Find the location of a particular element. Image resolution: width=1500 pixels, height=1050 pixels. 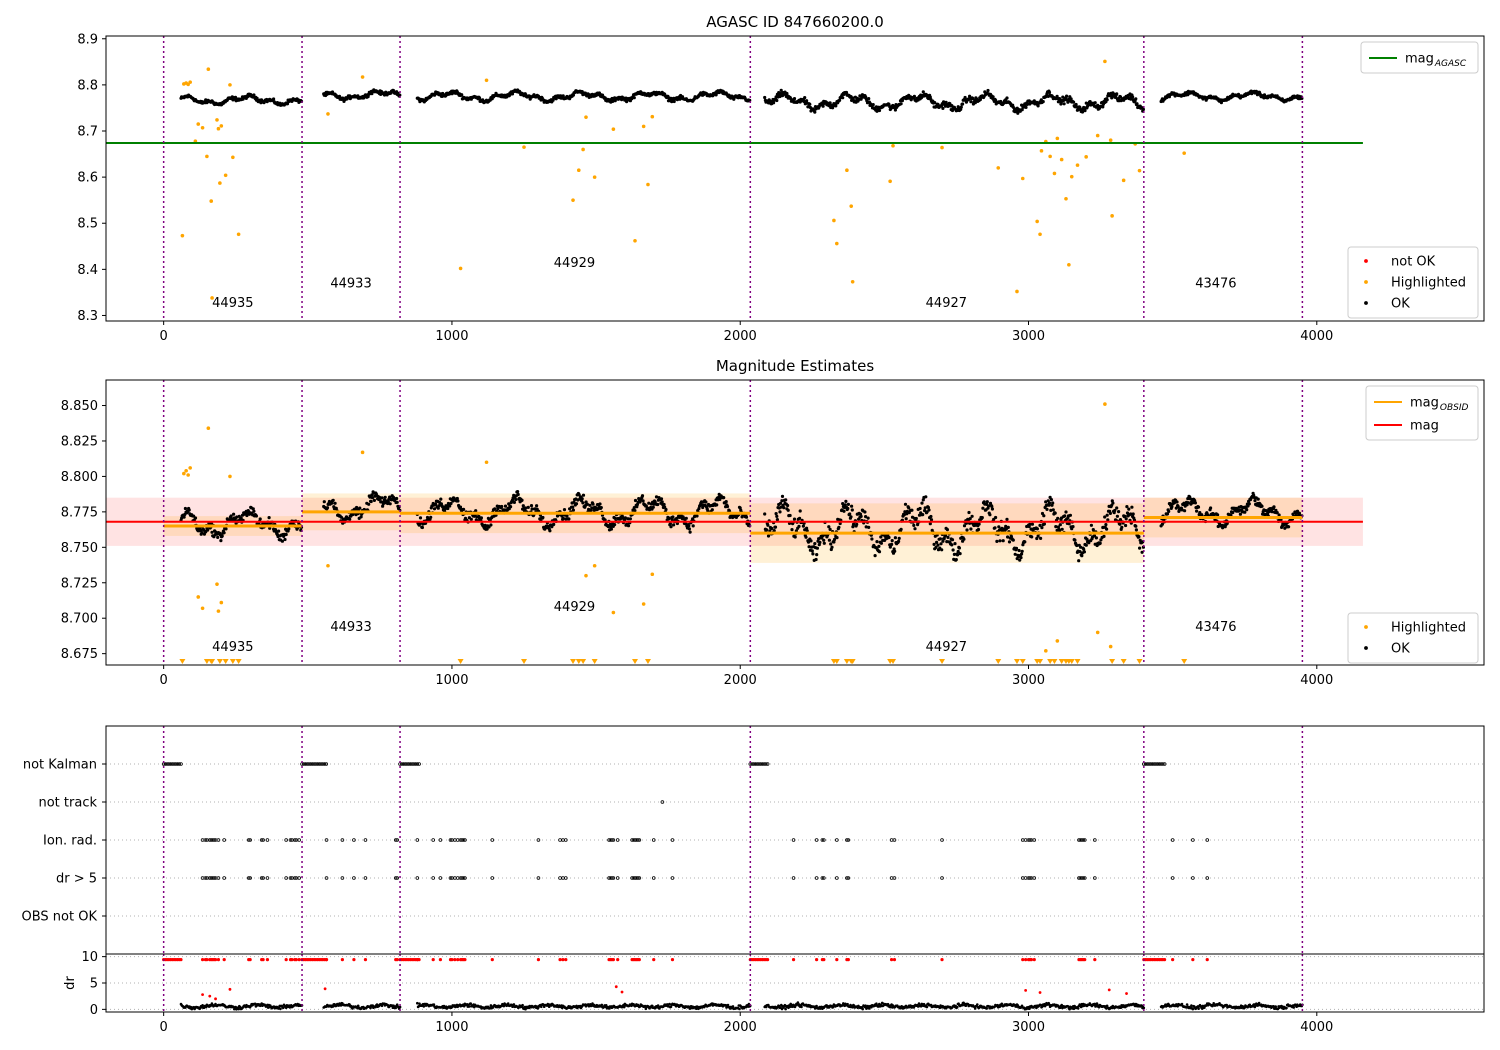

legend-label: not OK is located at coordinates (1413, 262).